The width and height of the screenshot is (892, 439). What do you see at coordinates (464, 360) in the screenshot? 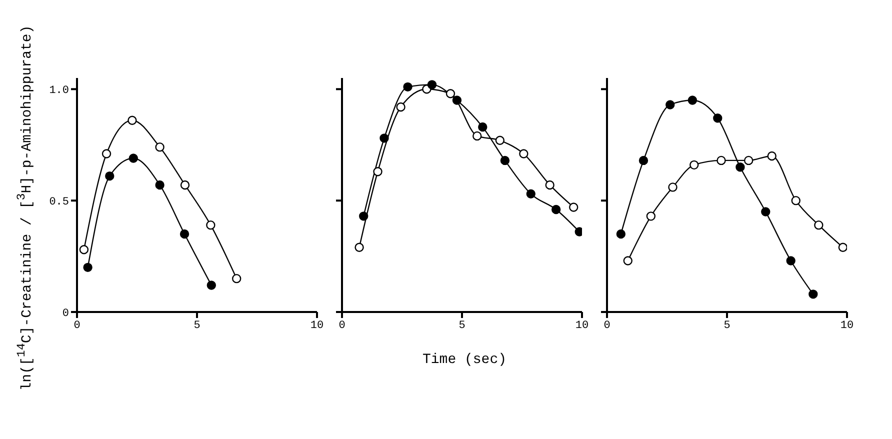
I see `x-axis-title: Time (sec)` at bounding box center [464, 360].